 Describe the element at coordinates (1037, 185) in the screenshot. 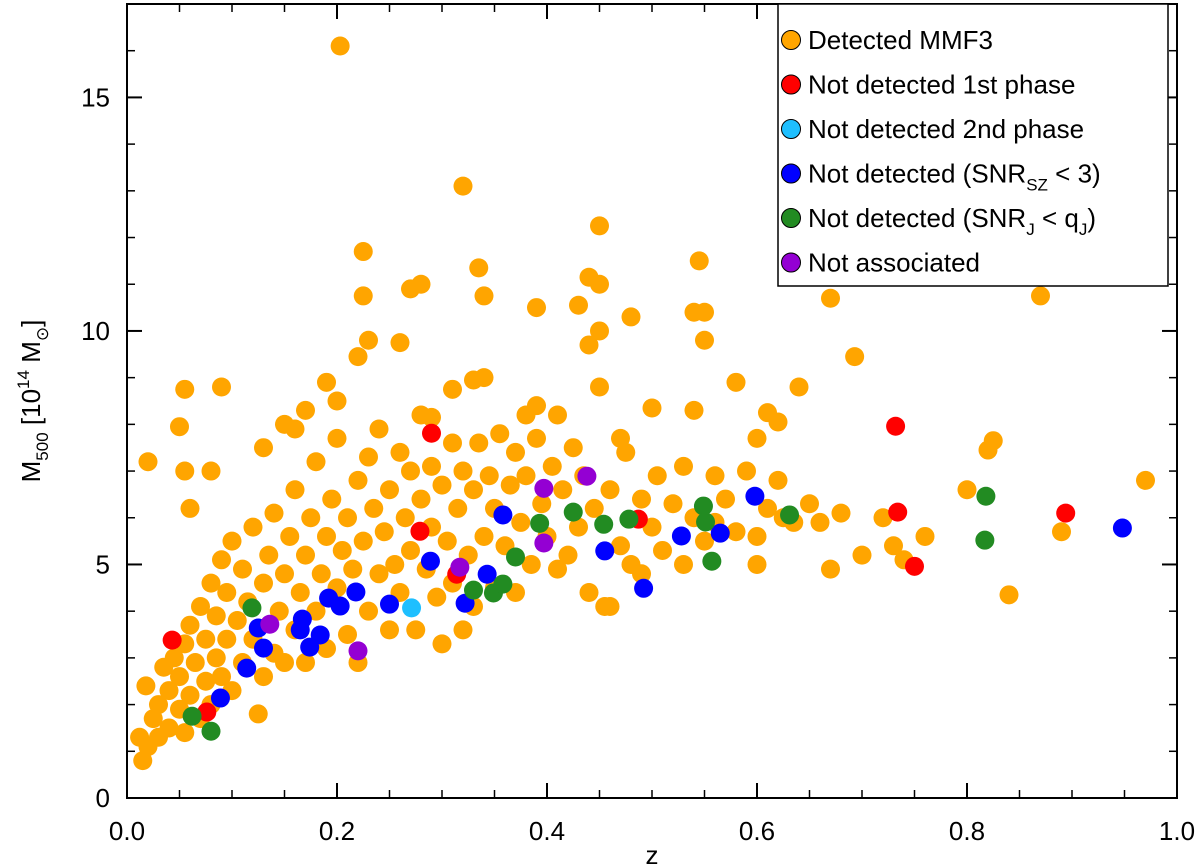

I see `text-part: SZ` at that location.